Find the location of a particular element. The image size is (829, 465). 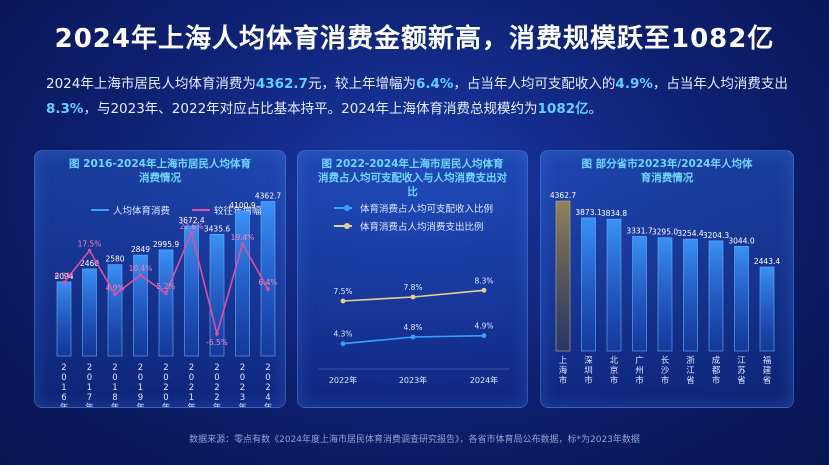

summary-highlight: 4.9% is located at coordinates (634, 84).